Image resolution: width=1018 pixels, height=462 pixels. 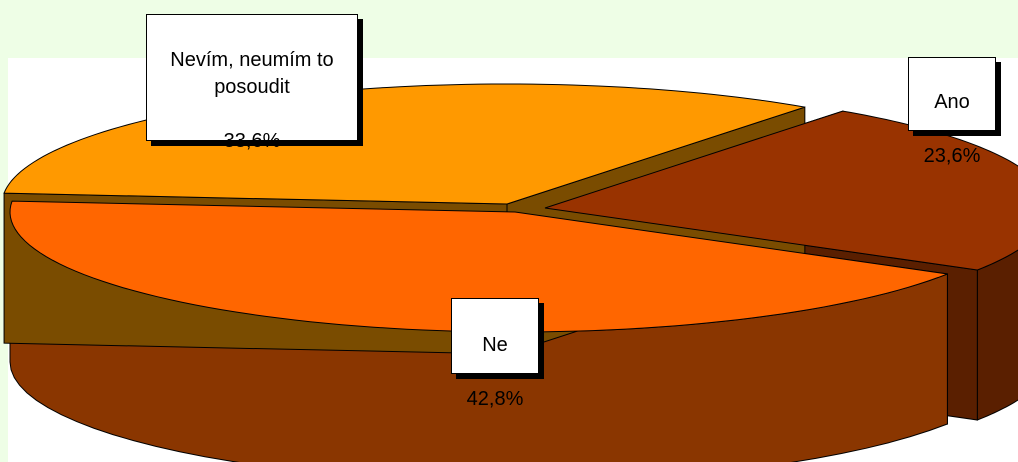 I want to click on label-category: Nevím, neumím to posoudit, so click(x=252, y=73).